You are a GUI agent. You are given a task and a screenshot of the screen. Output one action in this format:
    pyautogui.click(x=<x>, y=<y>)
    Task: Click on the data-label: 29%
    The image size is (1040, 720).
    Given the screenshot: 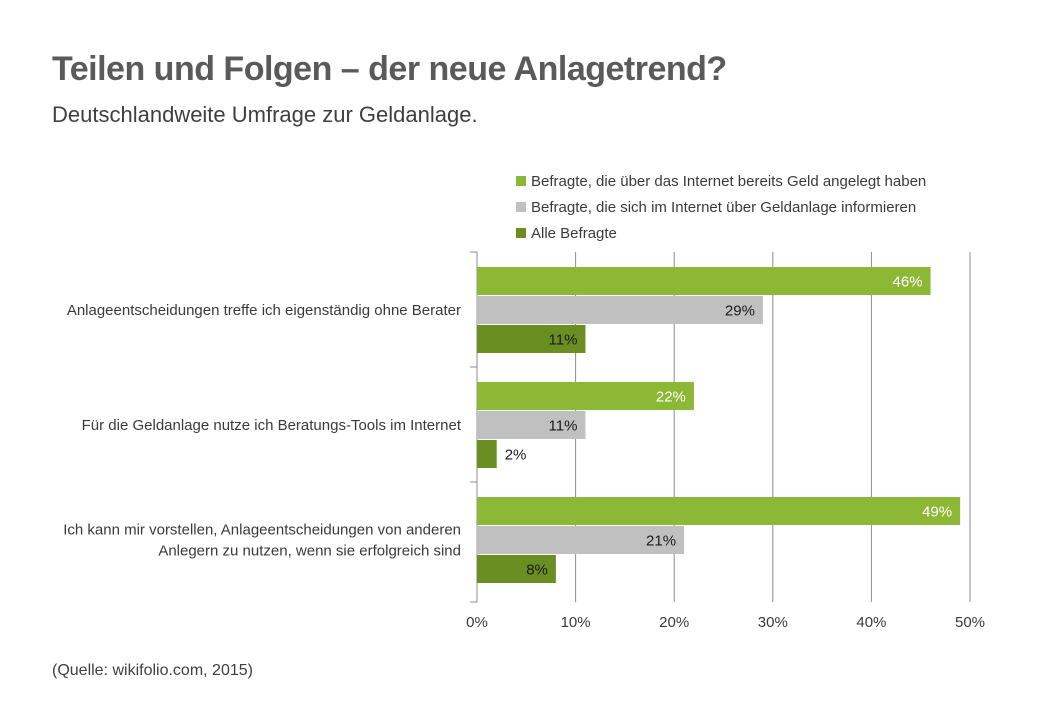 What is the action you would take?
    pyautogui.click(x=740, y=311)
    